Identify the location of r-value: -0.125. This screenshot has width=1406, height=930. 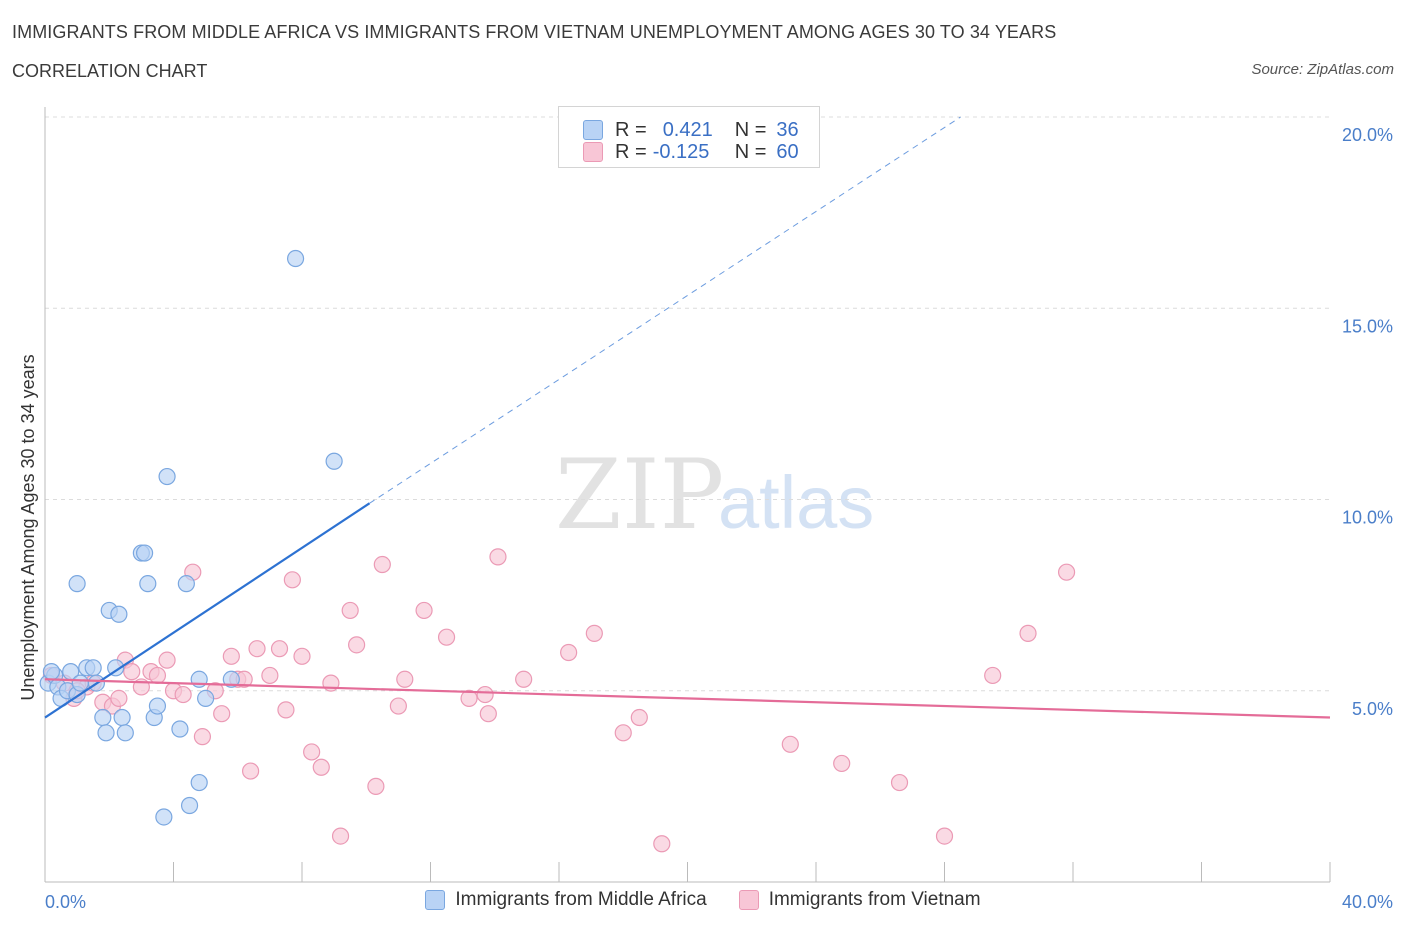
(681, 151).